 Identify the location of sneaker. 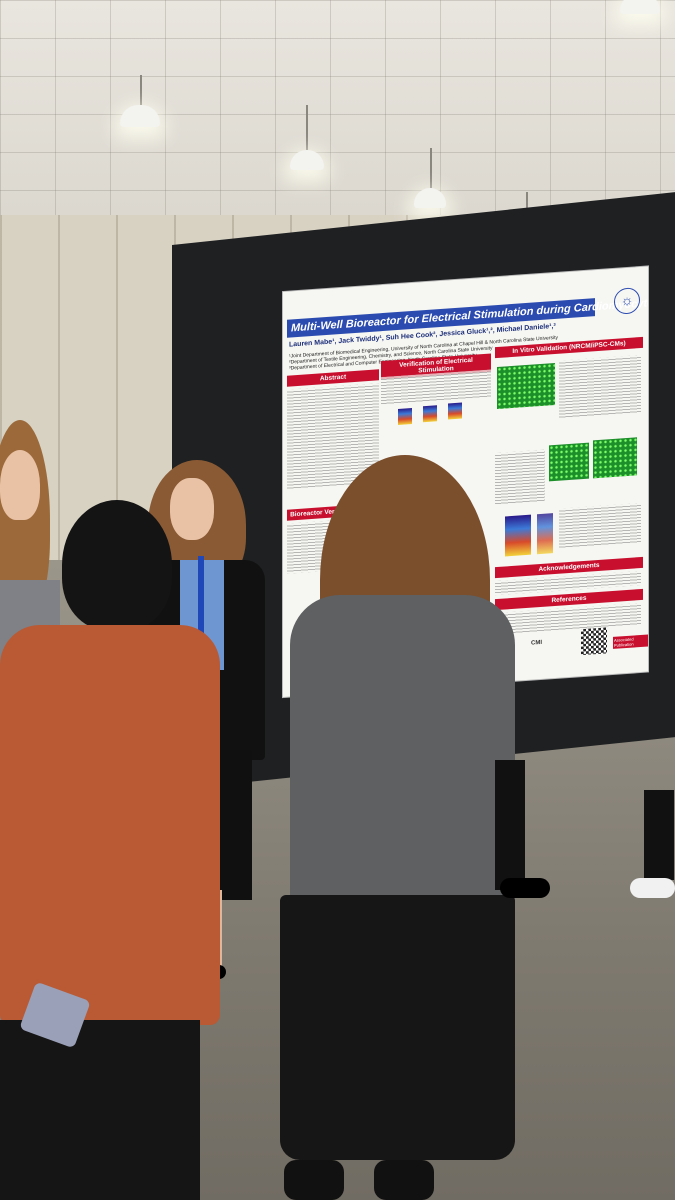
(652, 888).